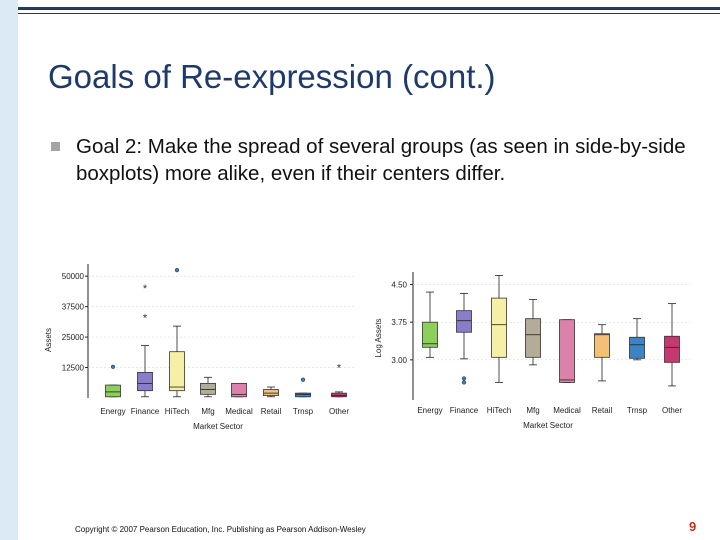 This screenshot has height=540, width=720. I want to click on y-tick-label: 37500, so click(73, 307).